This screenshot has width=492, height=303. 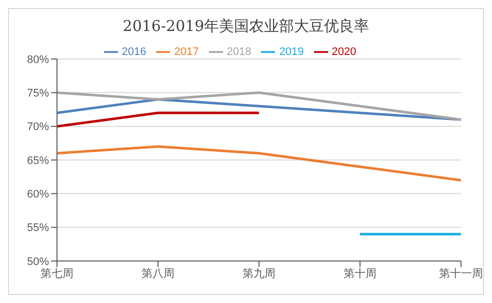 What do you see at coordinates (186, 52) in the screenshot?
I see `legend-label: 2017` at bounding box center [186, 52].